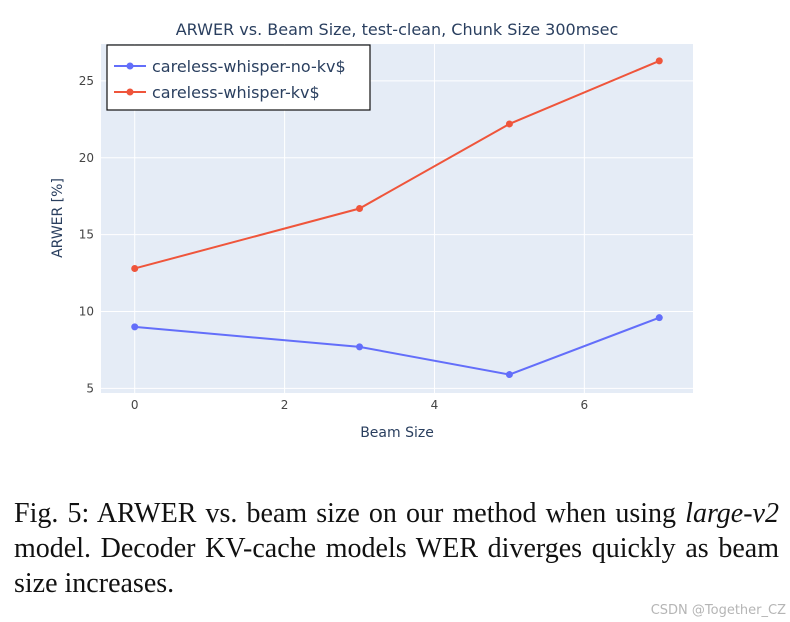 The width and height of the screenshot is (790, 622). I want to click on legend-box, so click(238, 77).